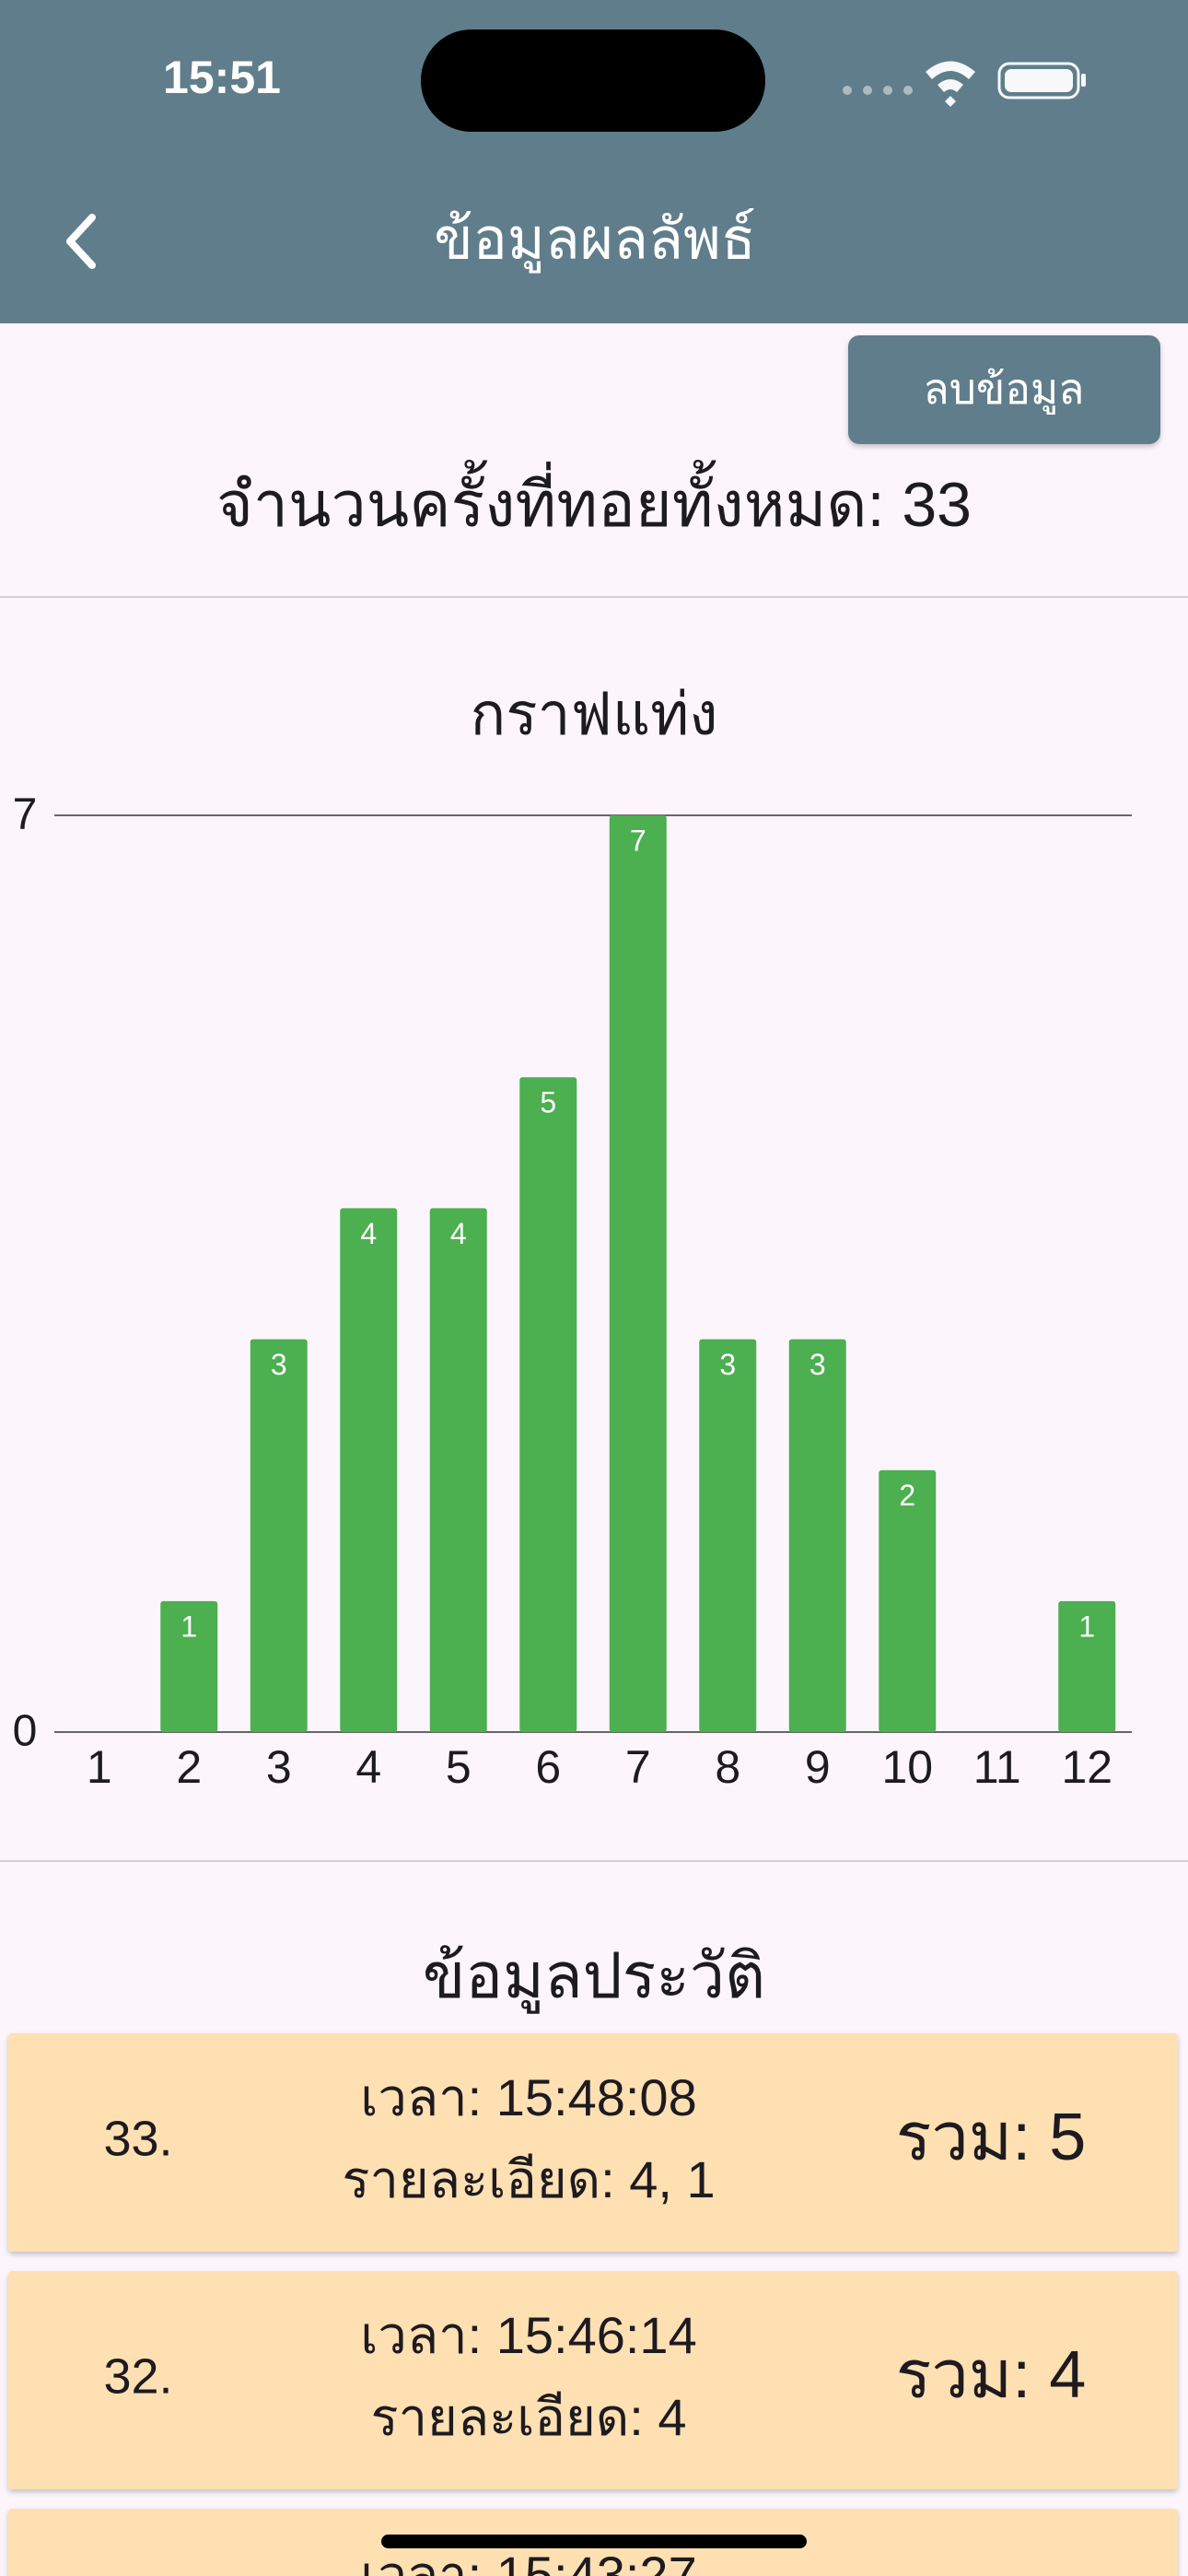 The height and width of the screenshot is (2576, 1188). What do you see at coordinates (548, 1102) in the screenshot?
I see `bar-value-label: 5` at bounding box center [548, 1102].